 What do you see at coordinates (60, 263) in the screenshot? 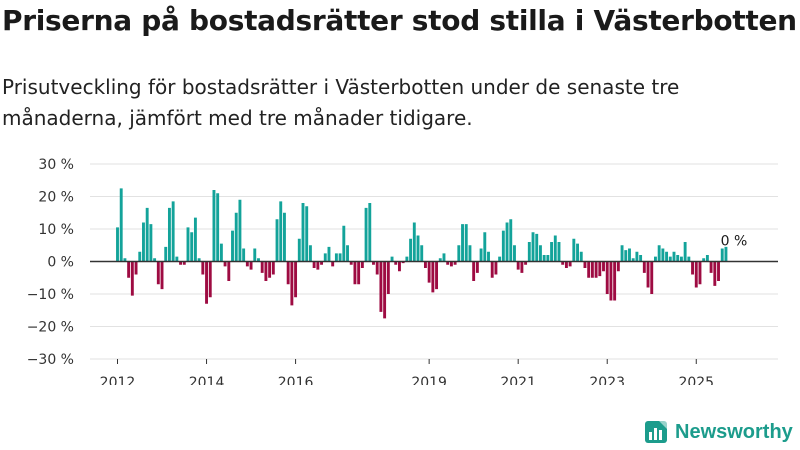
I see `y-tick-label: 0 %` at bounding box center [60, 263].